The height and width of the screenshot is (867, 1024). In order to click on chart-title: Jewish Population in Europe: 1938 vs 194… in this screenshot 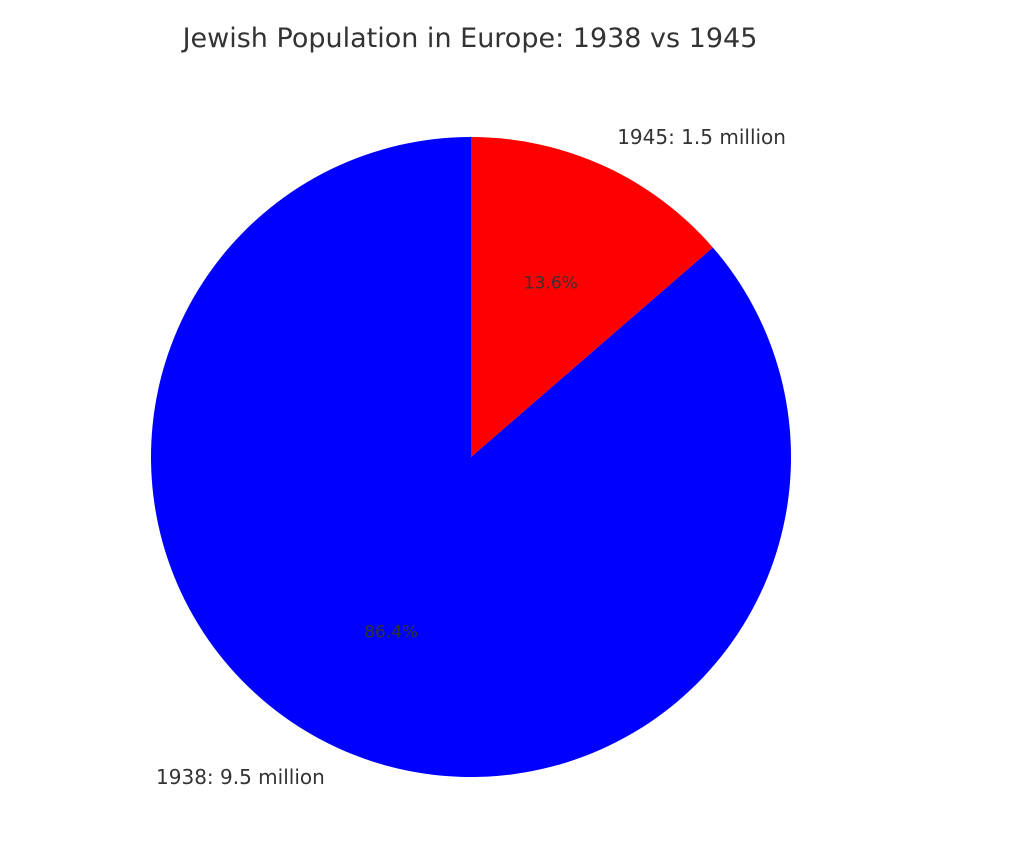, I will do `click(469, 38)`.